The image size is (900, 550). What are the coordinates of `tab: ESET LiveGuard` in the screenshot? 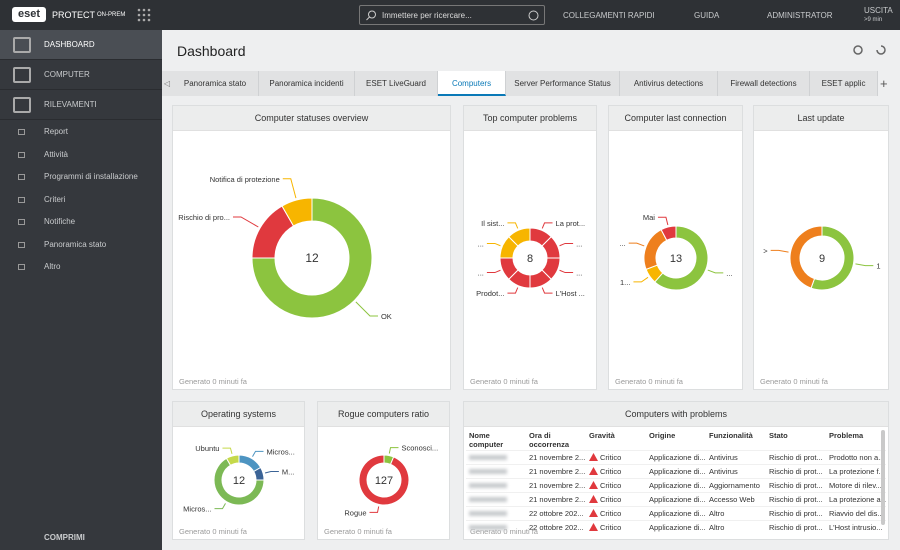 It's located at (396, 83).